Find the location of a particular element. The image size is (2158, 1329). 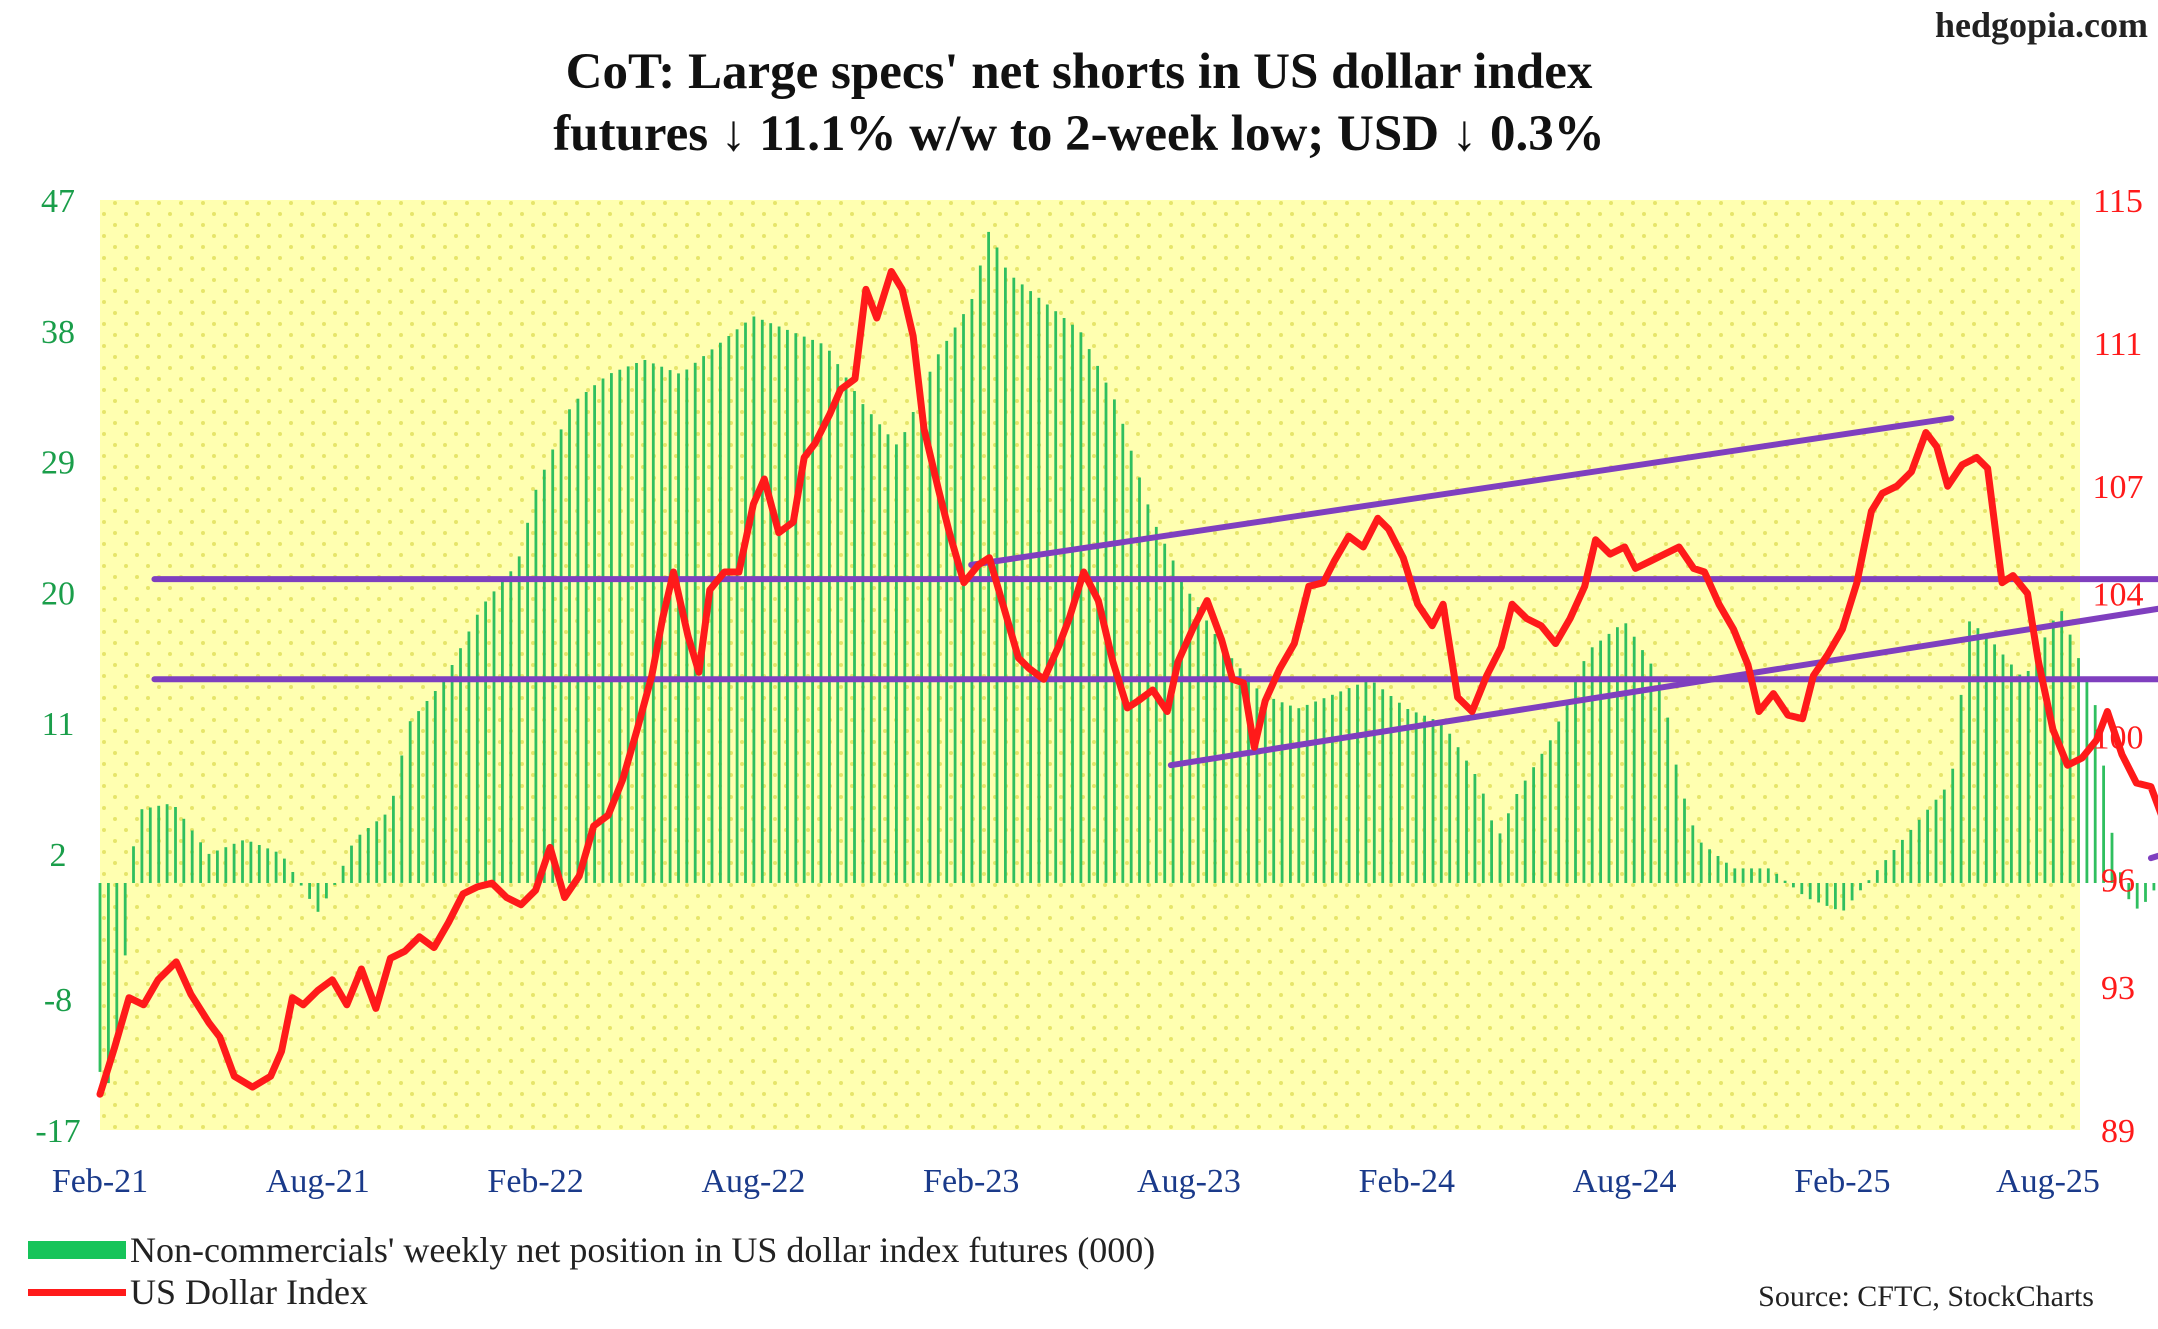

right-axis-tick-label: 100 is located at coordinates (2118, 738).